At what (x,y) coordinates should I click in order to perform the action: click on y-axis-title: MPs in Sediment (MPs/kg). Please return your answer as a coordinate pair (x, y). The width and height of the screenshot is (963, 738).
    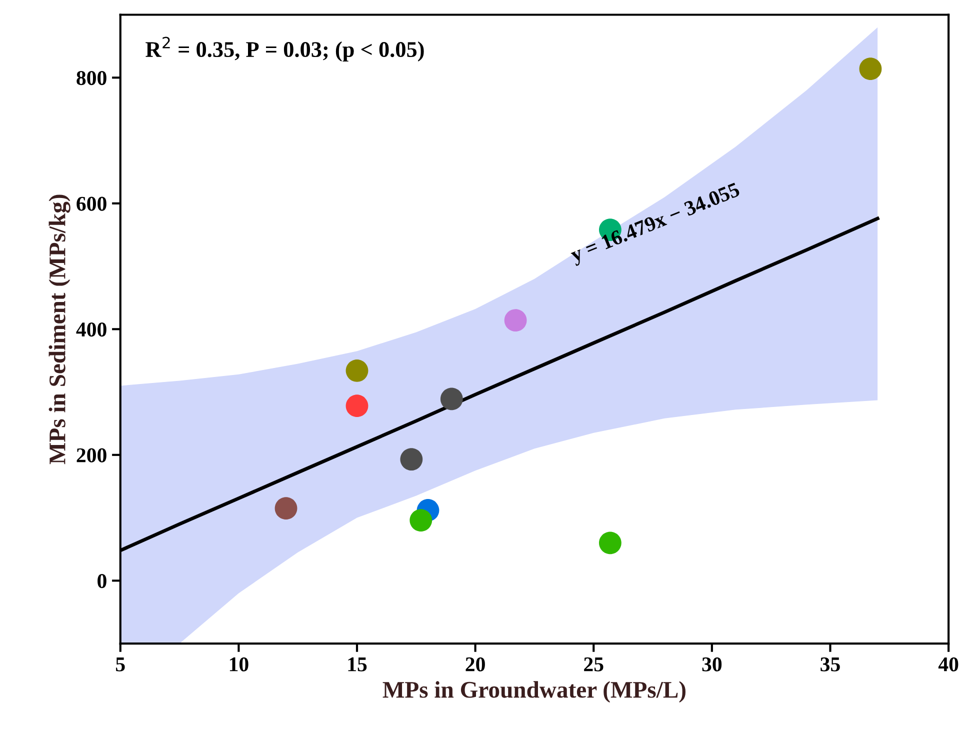
    Looking at the image, I should click on (59, 329).